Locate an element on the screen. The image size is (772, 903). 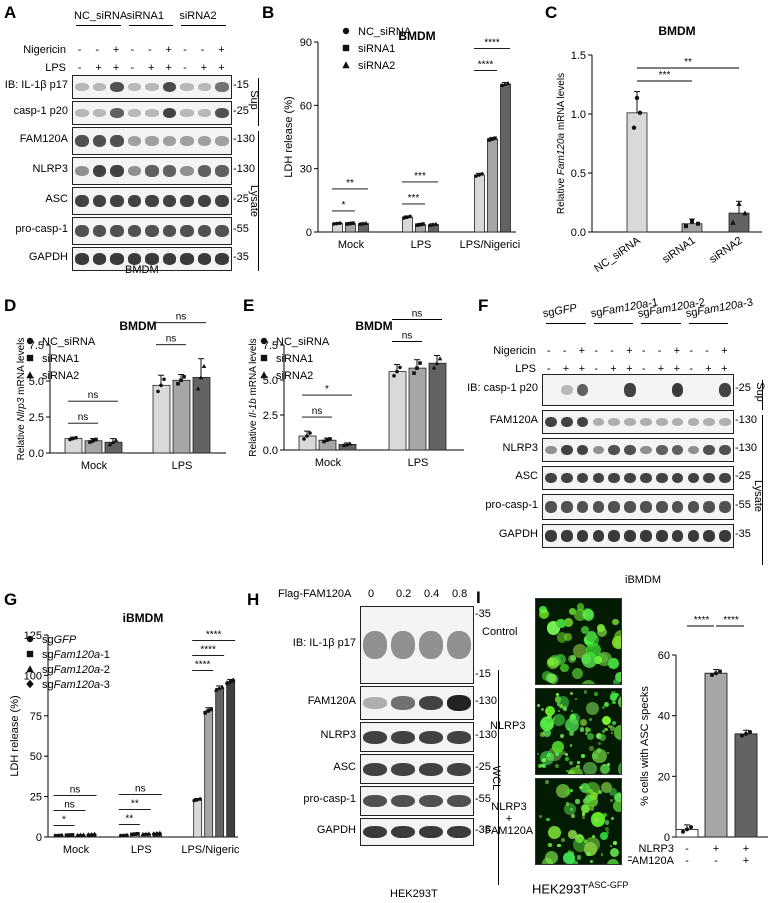
blot-row-label: FAM120A is located at coordinates (331, 701).